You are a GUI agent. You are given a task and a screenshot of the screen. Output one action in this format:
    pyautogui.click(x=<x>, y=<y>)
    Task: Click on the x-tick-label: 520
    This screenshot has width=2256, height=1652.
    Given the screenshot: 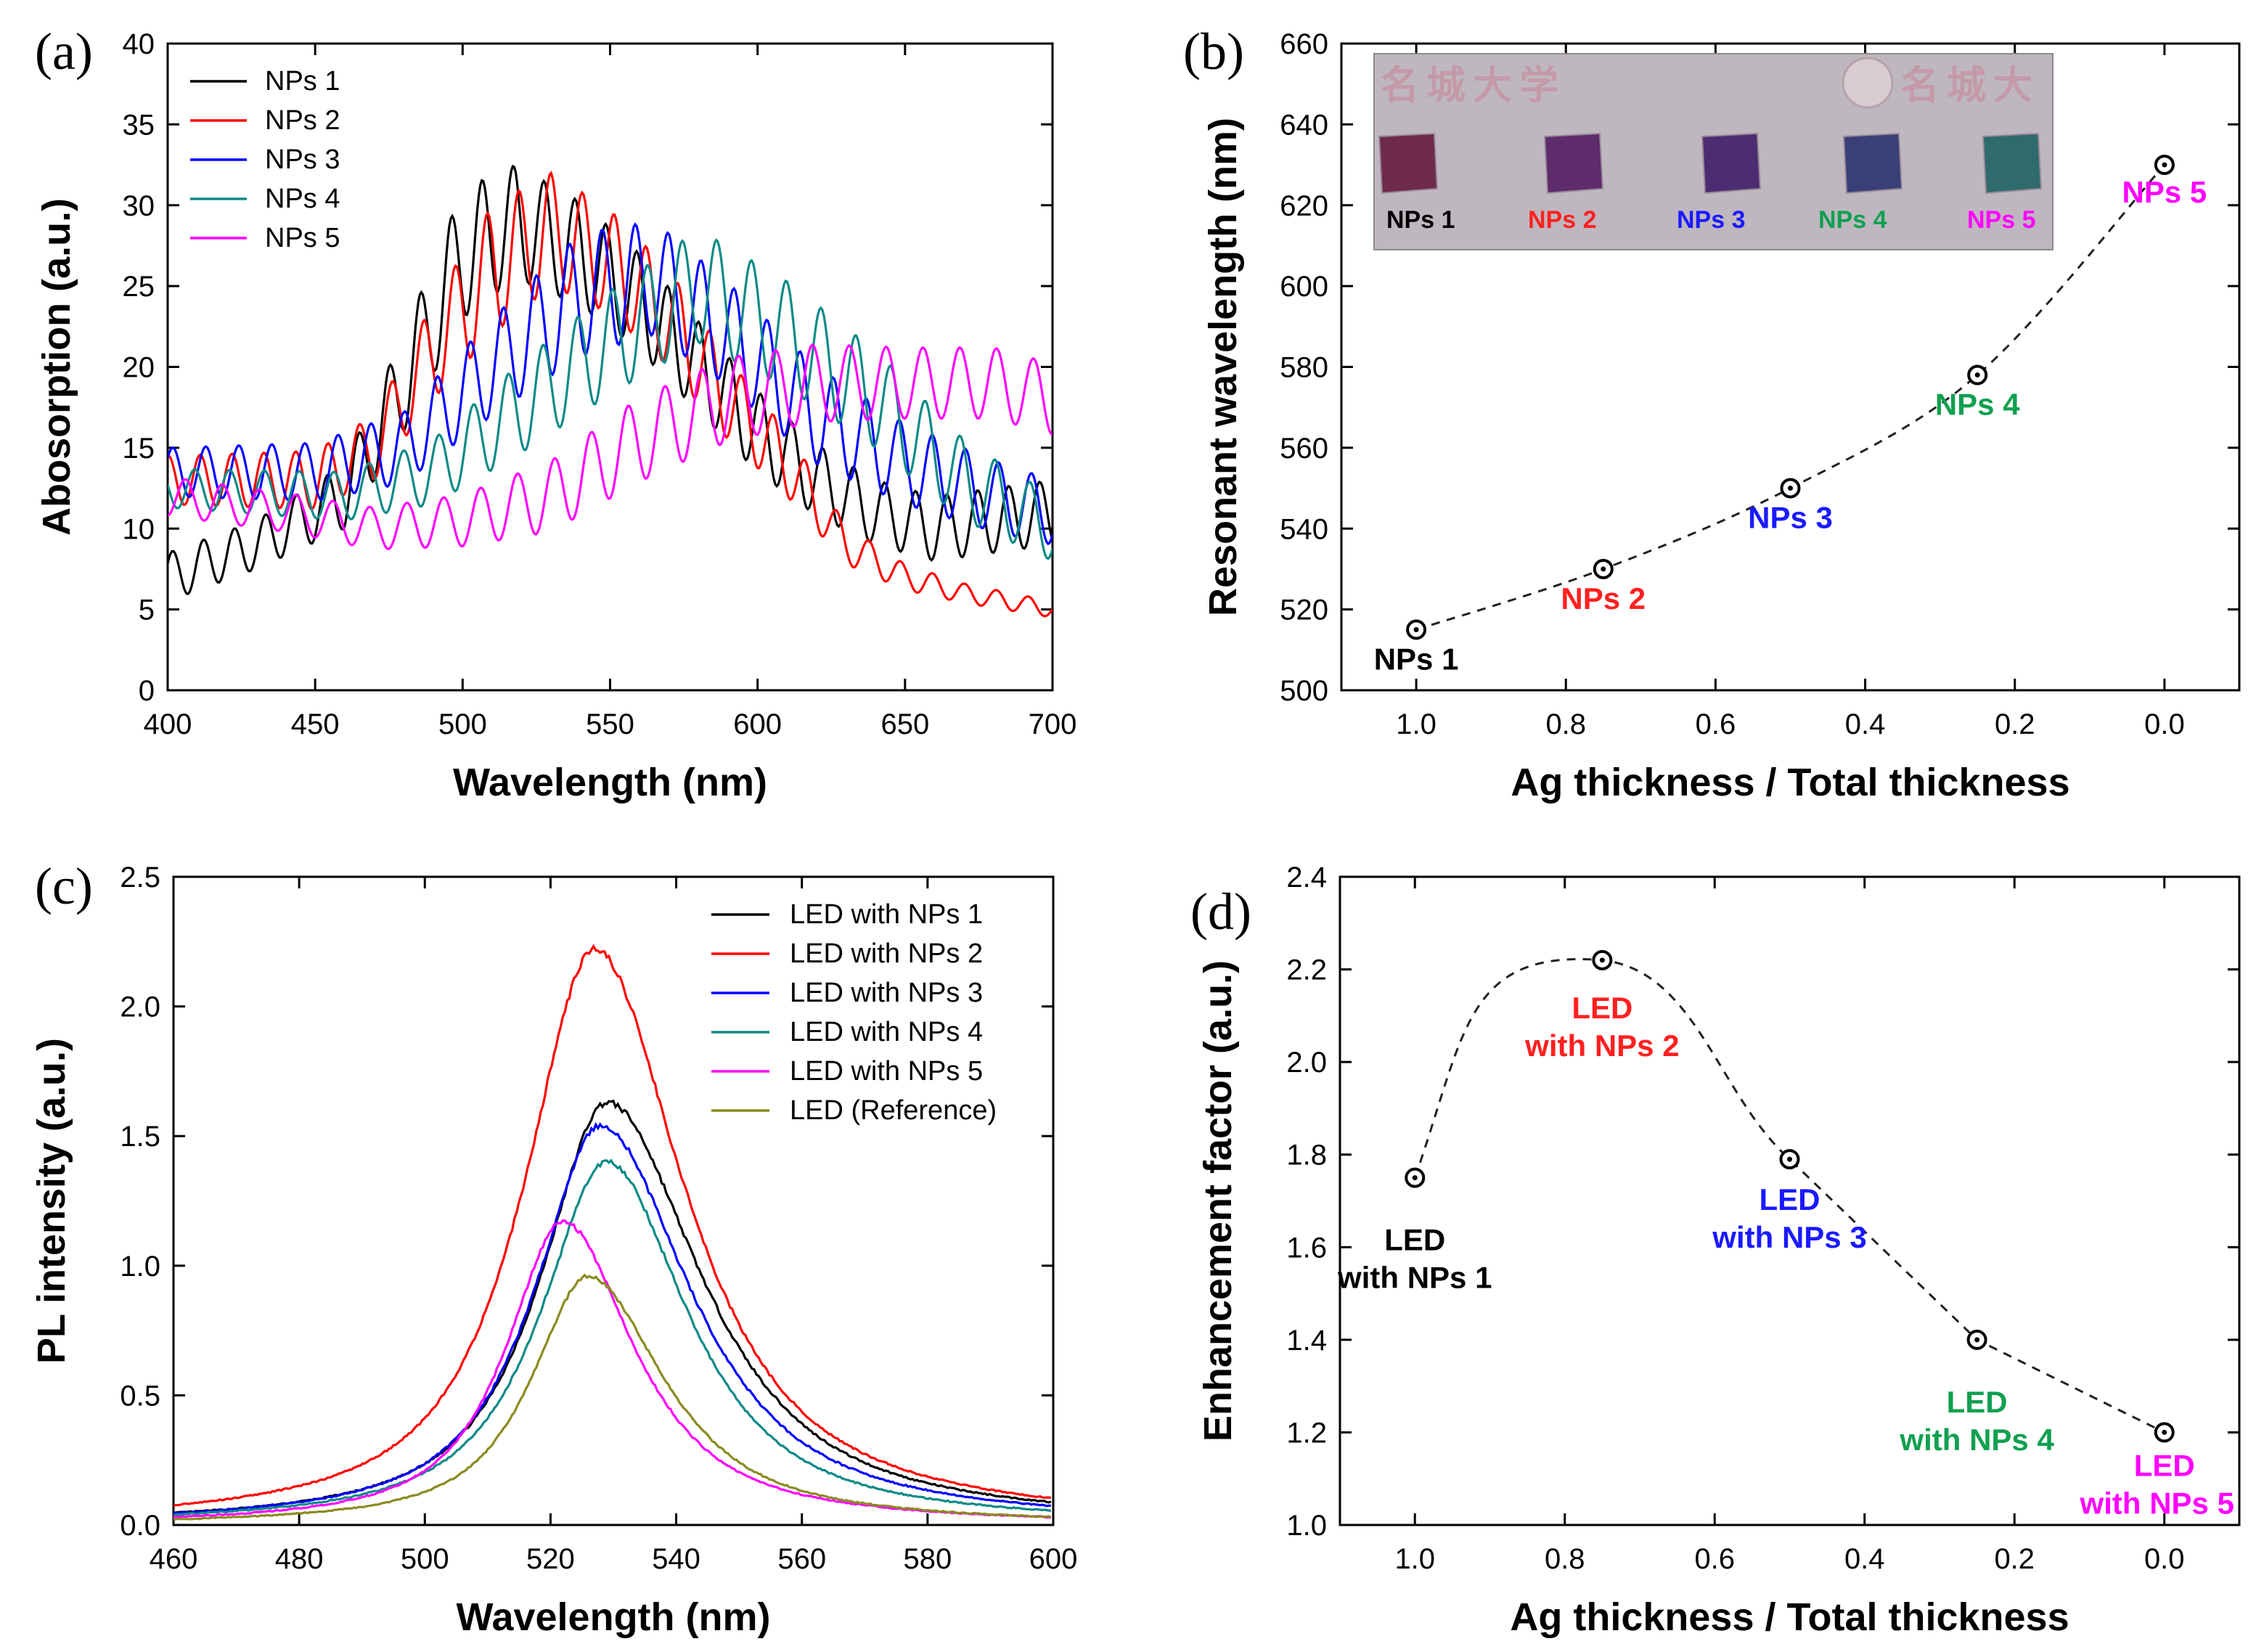 What is the action you would take?
    pyautogui.click(x=550, y=1559)
    